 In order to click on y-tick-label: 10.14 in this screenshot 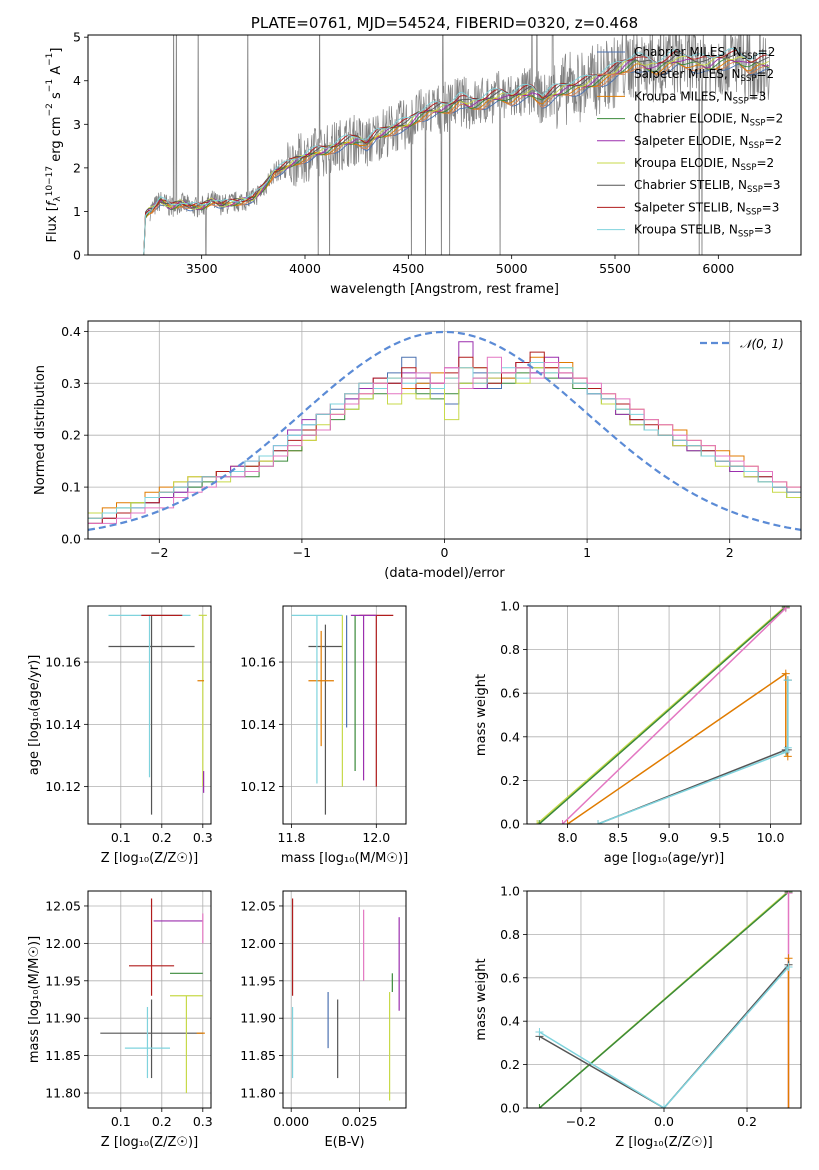, I will do `click(63, 724)`.